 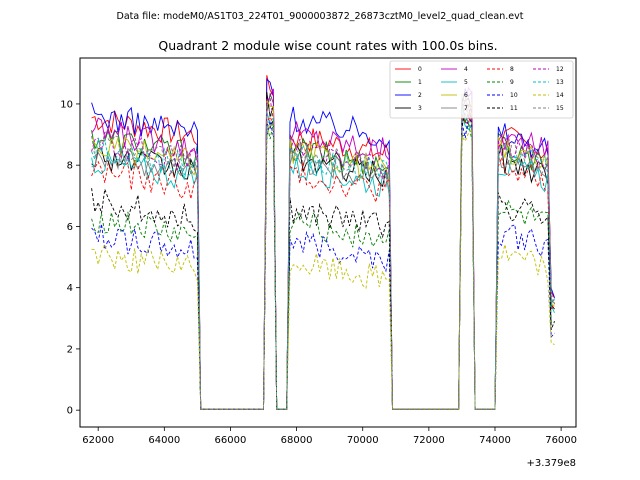 What do you see at coordinates (512, 82) in the screenshot?
I see `legend-label-9: 9` at bounding box center [512, 82].